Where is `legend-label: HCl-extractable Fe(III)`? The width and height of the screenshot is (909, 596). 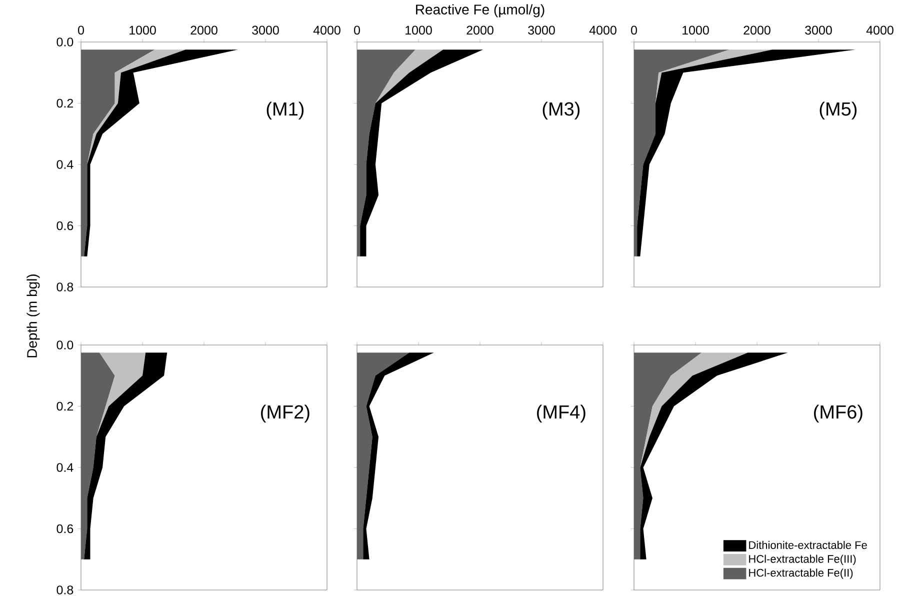 legend-label: HCl-extractable Fe(III) is located at coordinates (802, 559).